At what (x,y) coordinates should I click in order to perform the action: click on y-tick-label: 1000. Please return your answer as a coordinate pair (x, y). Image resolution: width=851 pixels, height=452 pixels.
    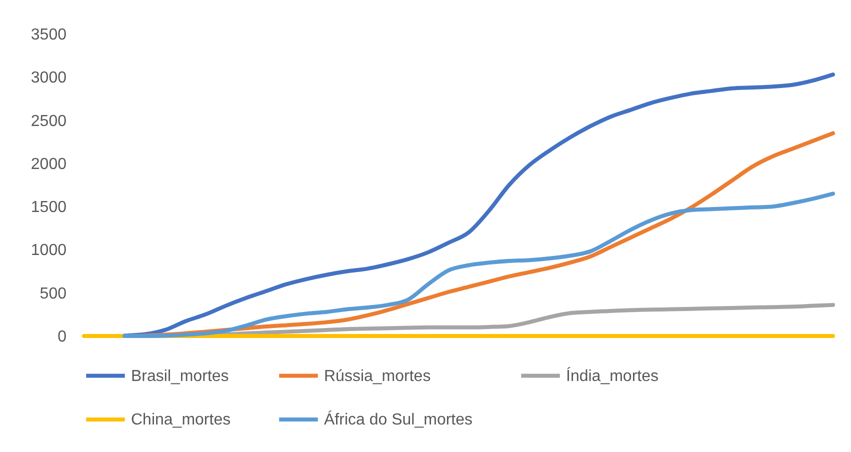
    Looking at the image, I should click on (48, 251).